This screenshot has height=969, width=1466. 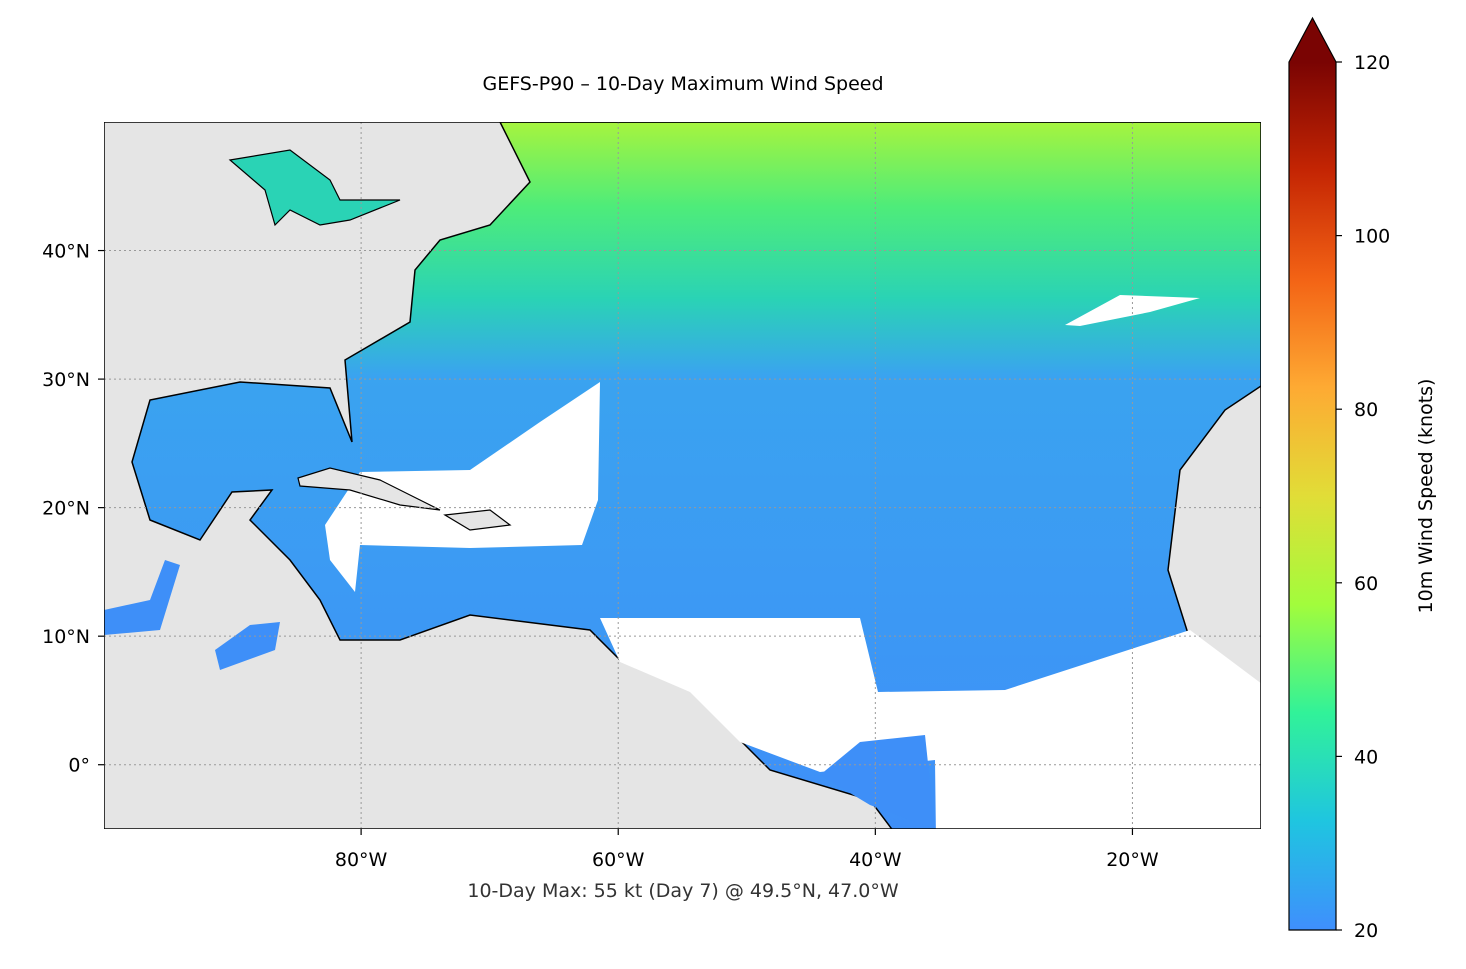 I want to click on x-tick-label: 60°W, so click(x=618, y=860).